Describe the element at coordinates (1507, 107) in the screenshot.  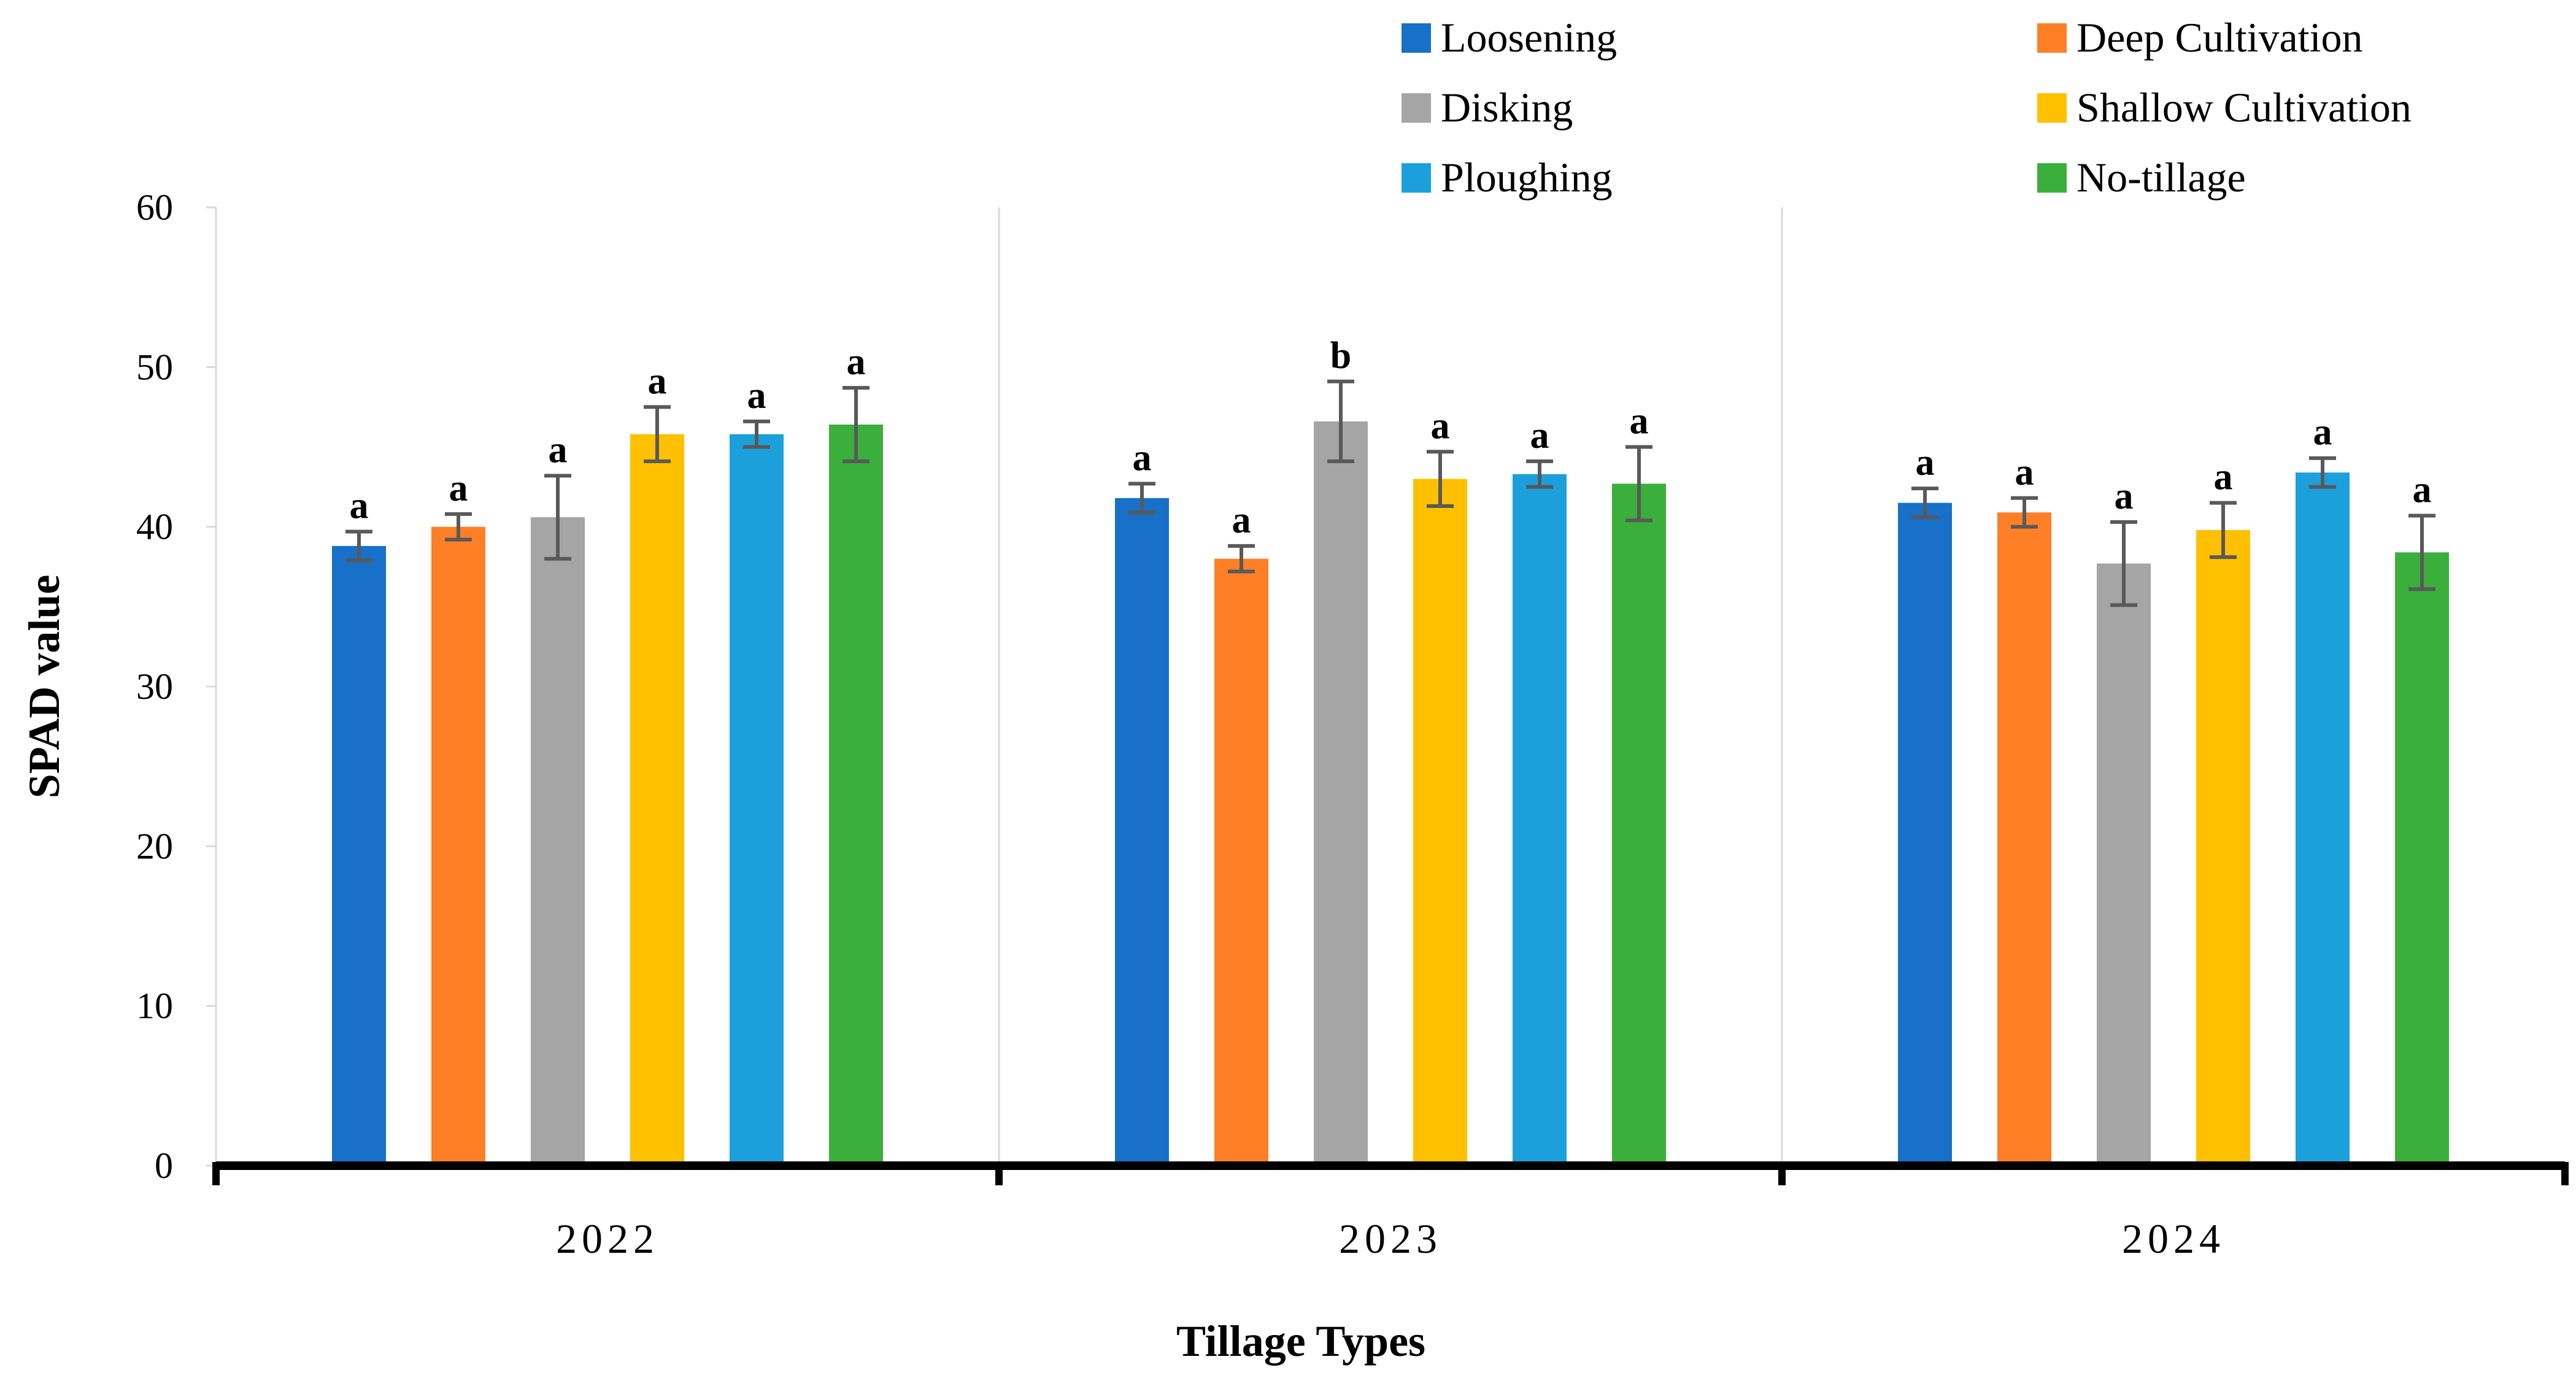
I see `legend-label: Disking` at that location.